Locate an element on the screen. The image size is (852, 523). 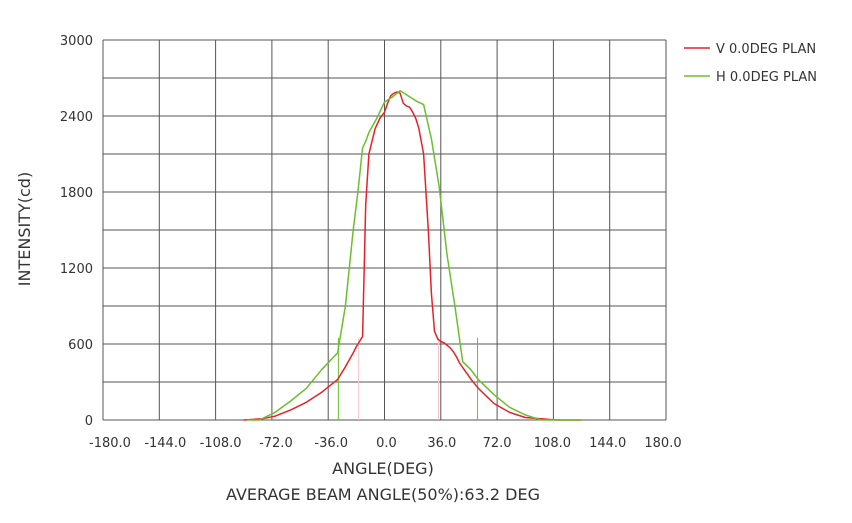
x-tick-label: -180.0 is located at coordinates (110, 443).